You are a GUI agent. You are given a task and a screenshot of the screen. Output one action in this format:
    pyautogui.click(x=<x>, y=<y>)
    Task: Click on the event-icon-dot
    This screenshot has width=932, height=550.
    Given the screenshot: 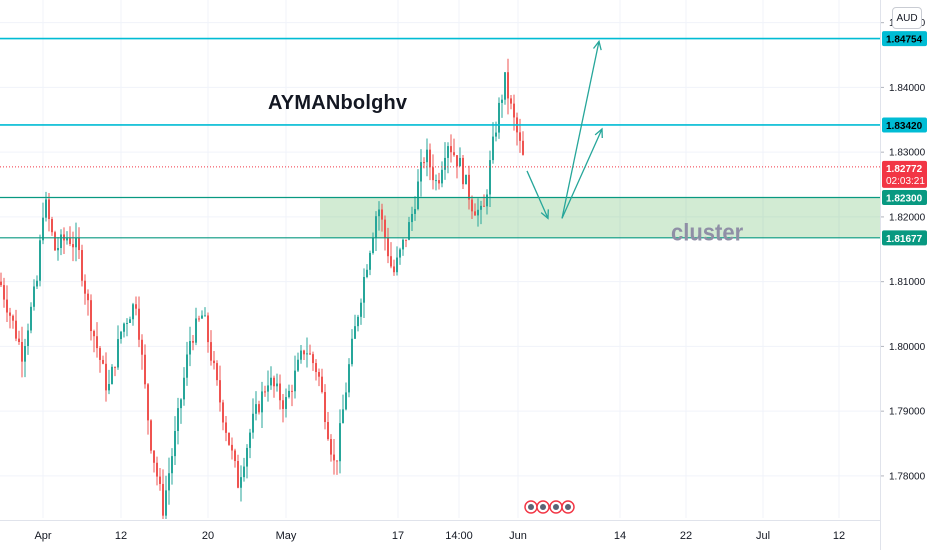 What is the action you would take?
    pyautogui.click(x=568, y=507)
    